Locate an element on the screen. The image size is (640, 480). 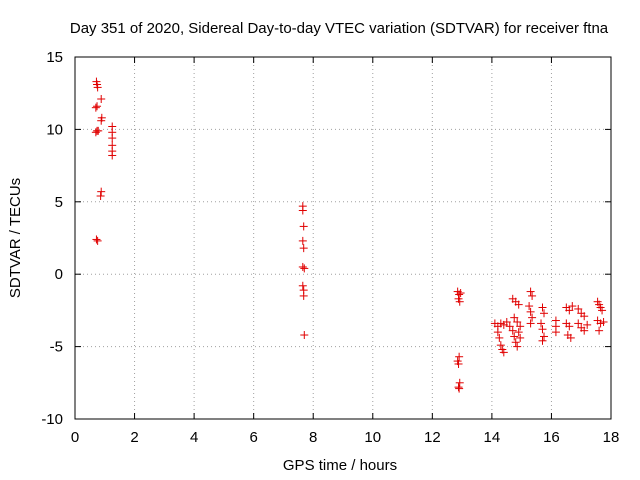
x-tick-label: 14 is located at coordinates (492, 437).